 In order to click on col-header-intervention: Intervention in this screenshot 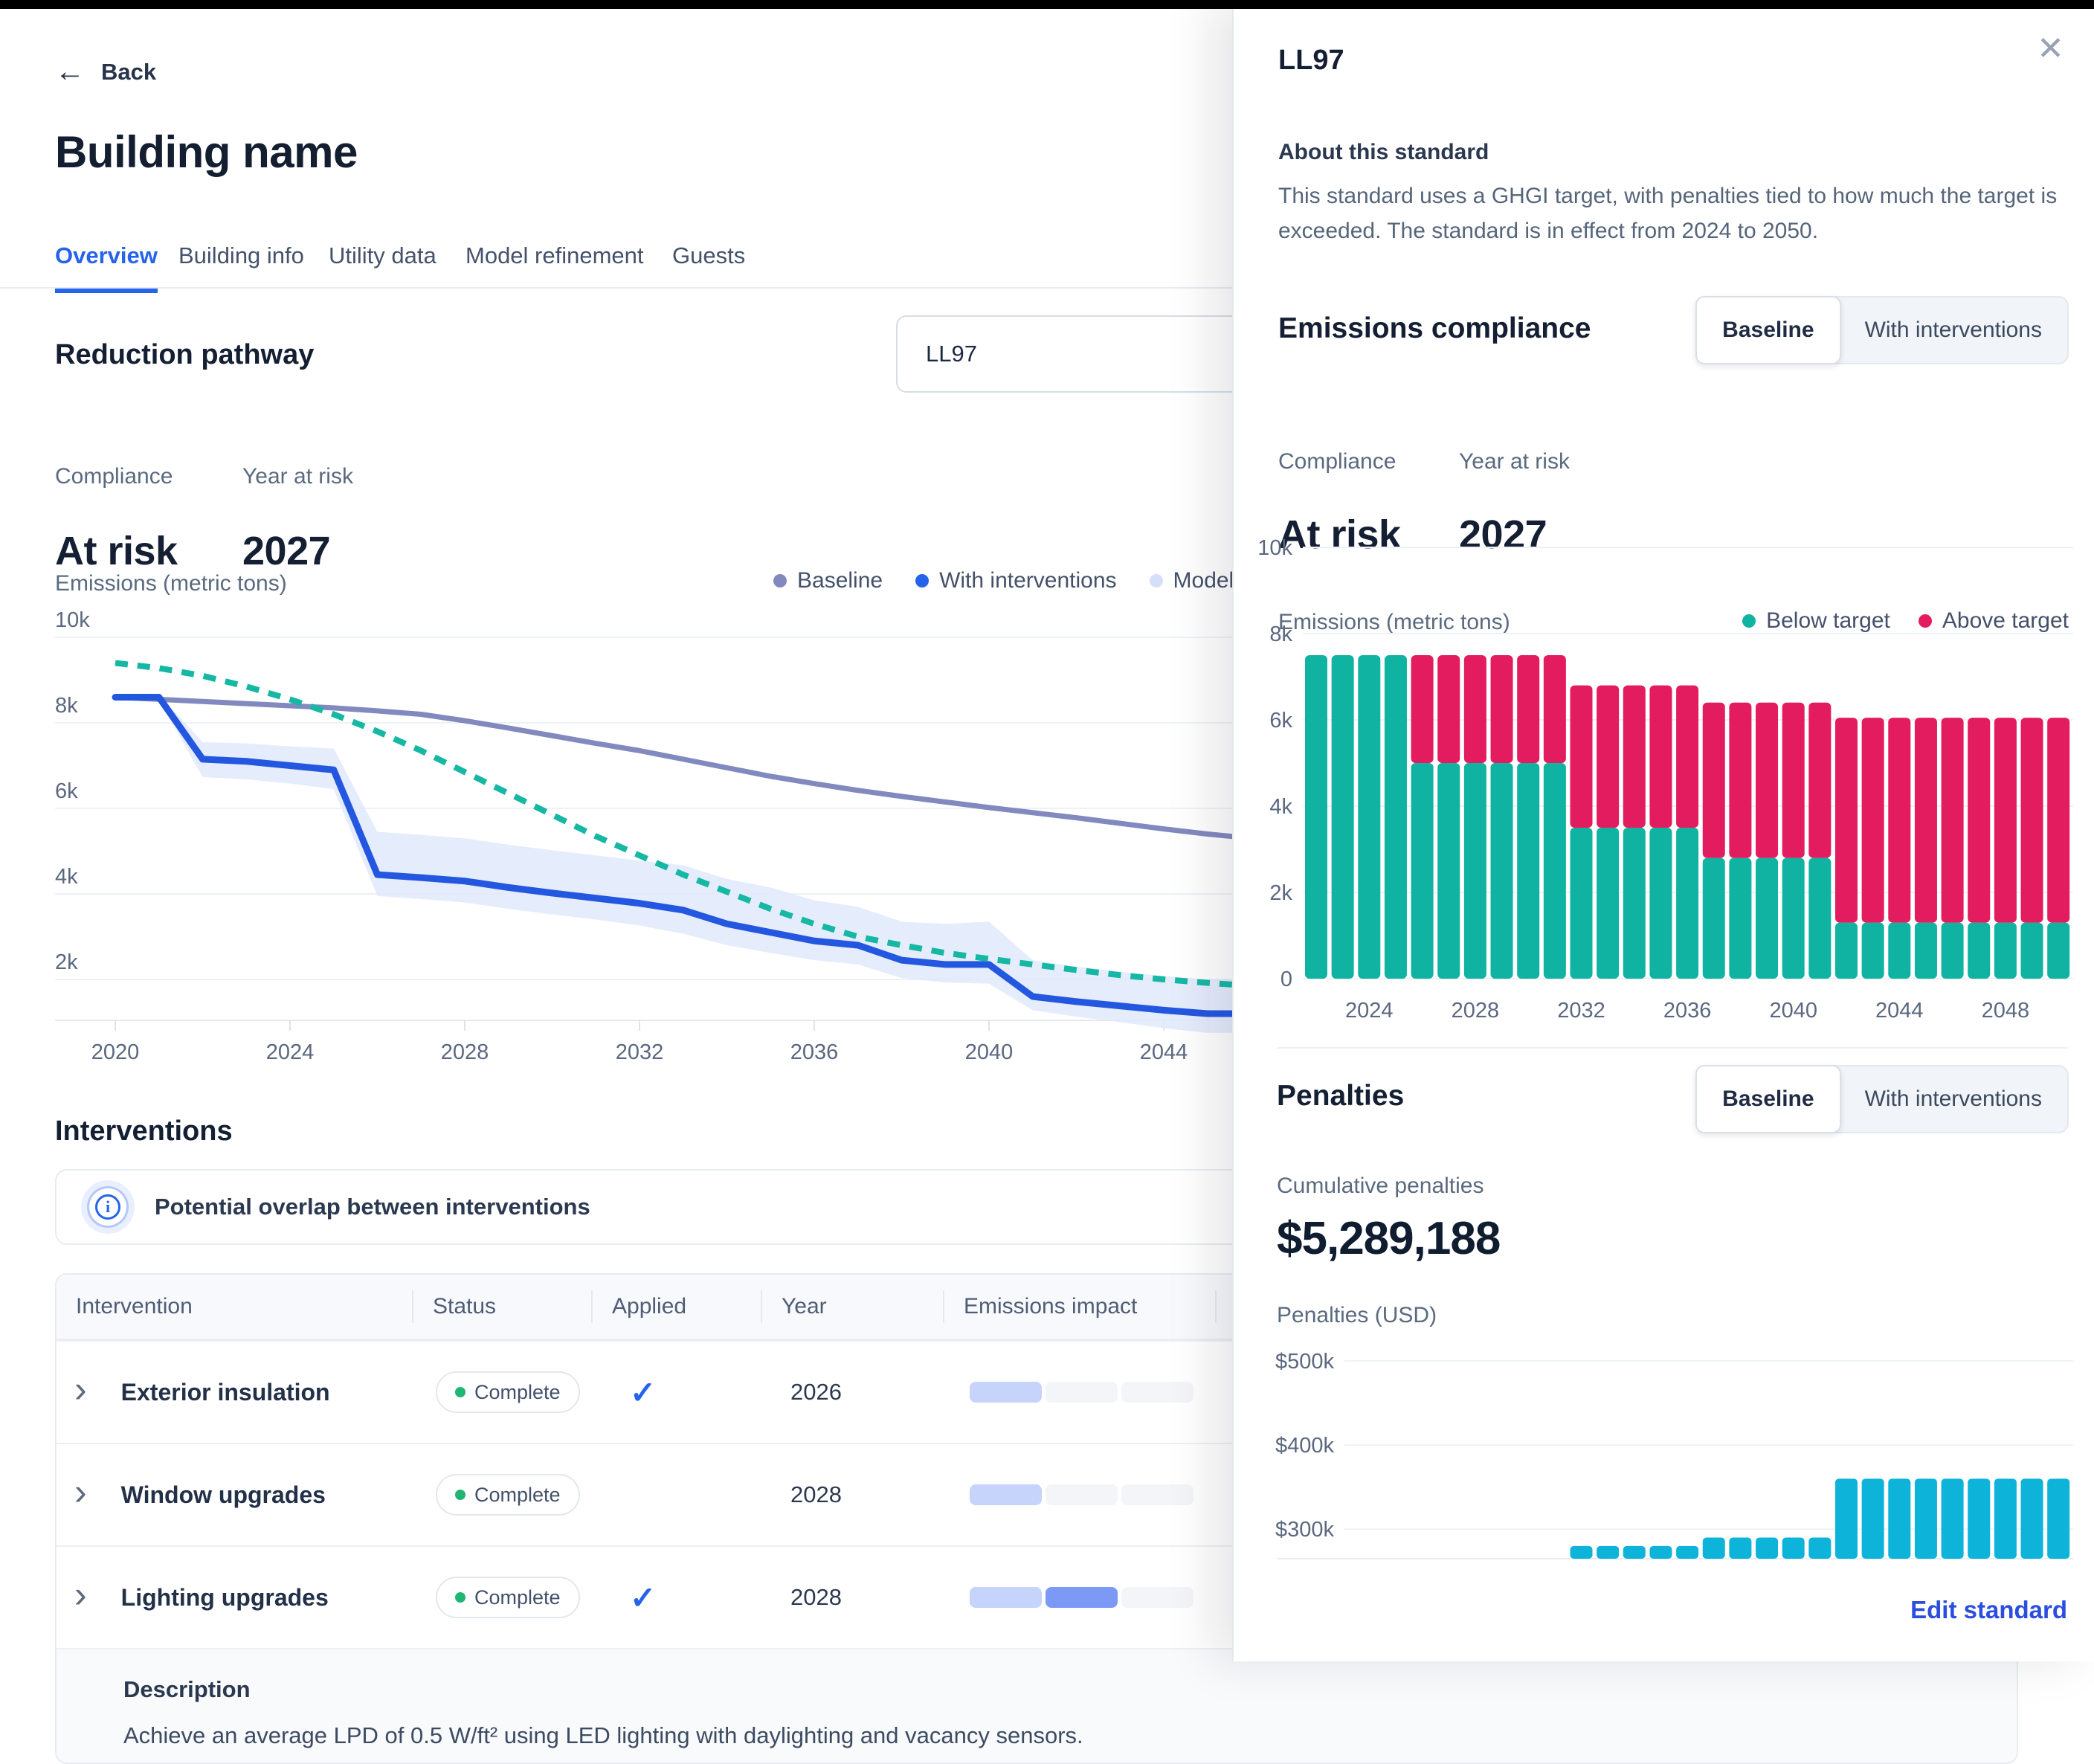, I will do `click(234, 1306)`.